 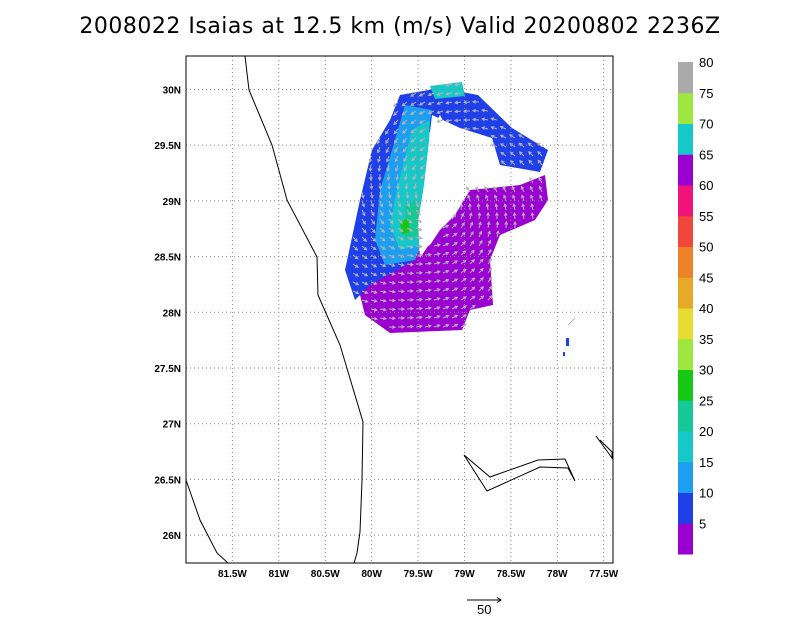 I want to click on latitude-tick-label: 27N, so click(x=172, y=425).